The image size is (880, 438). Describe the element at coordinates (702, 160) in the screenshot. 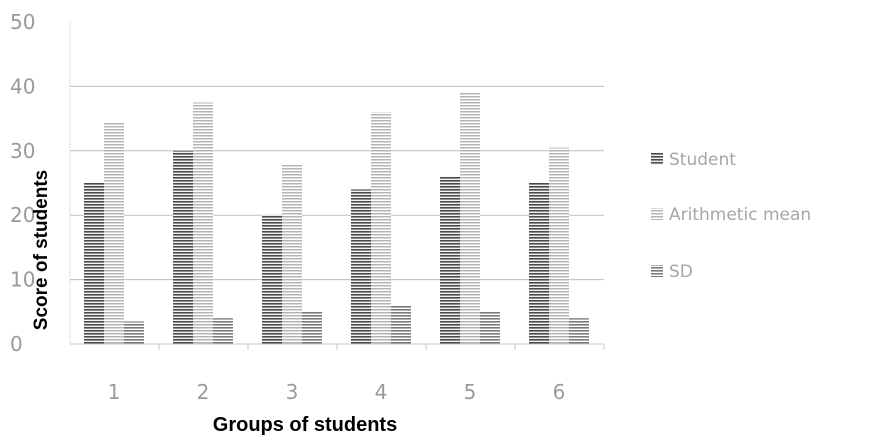

I see `legend-label: Student` at that location.